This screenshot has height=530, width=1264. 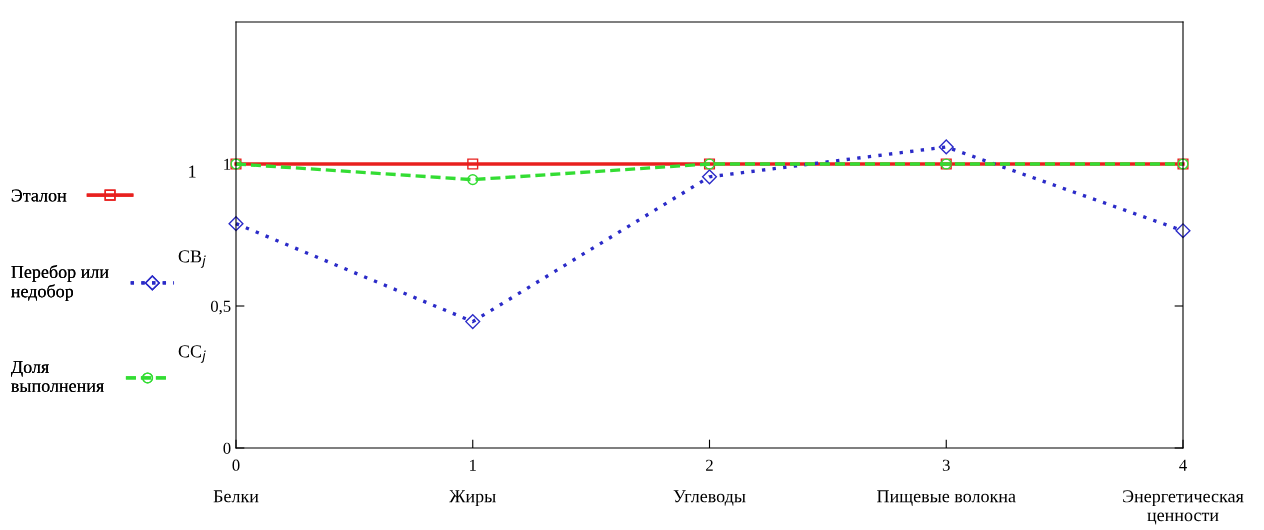 I want to click on y-tick-label: 0, so click(x=227, y=448).